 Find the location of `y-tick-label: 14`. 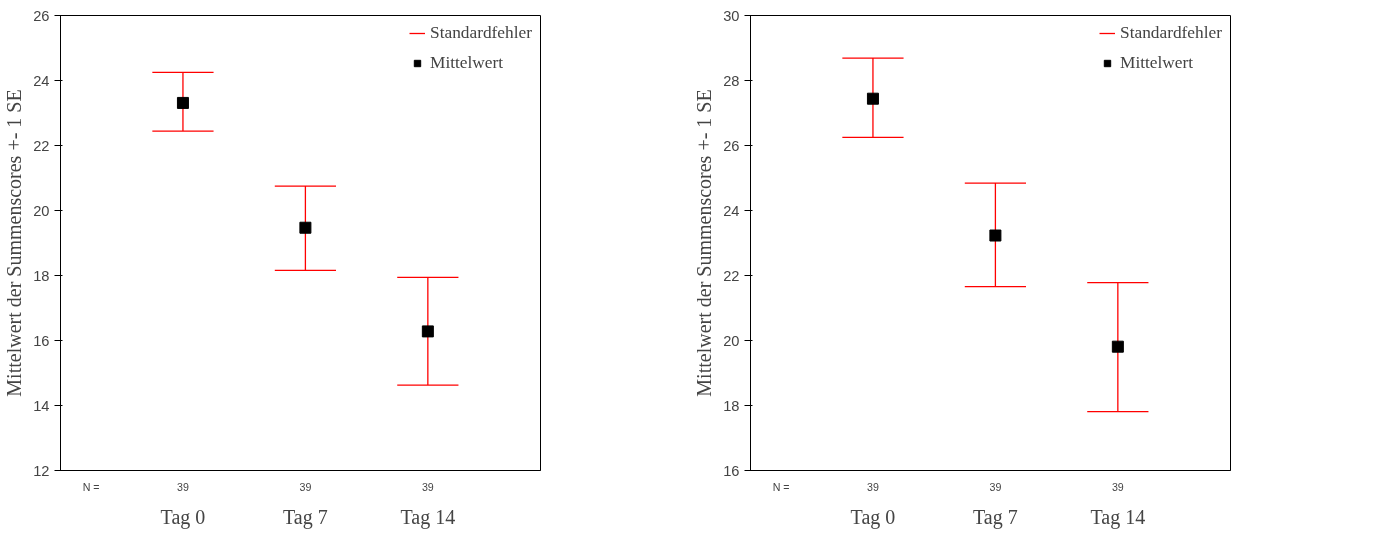

y-tick-label: 14 is located at coordinates (41, 405).